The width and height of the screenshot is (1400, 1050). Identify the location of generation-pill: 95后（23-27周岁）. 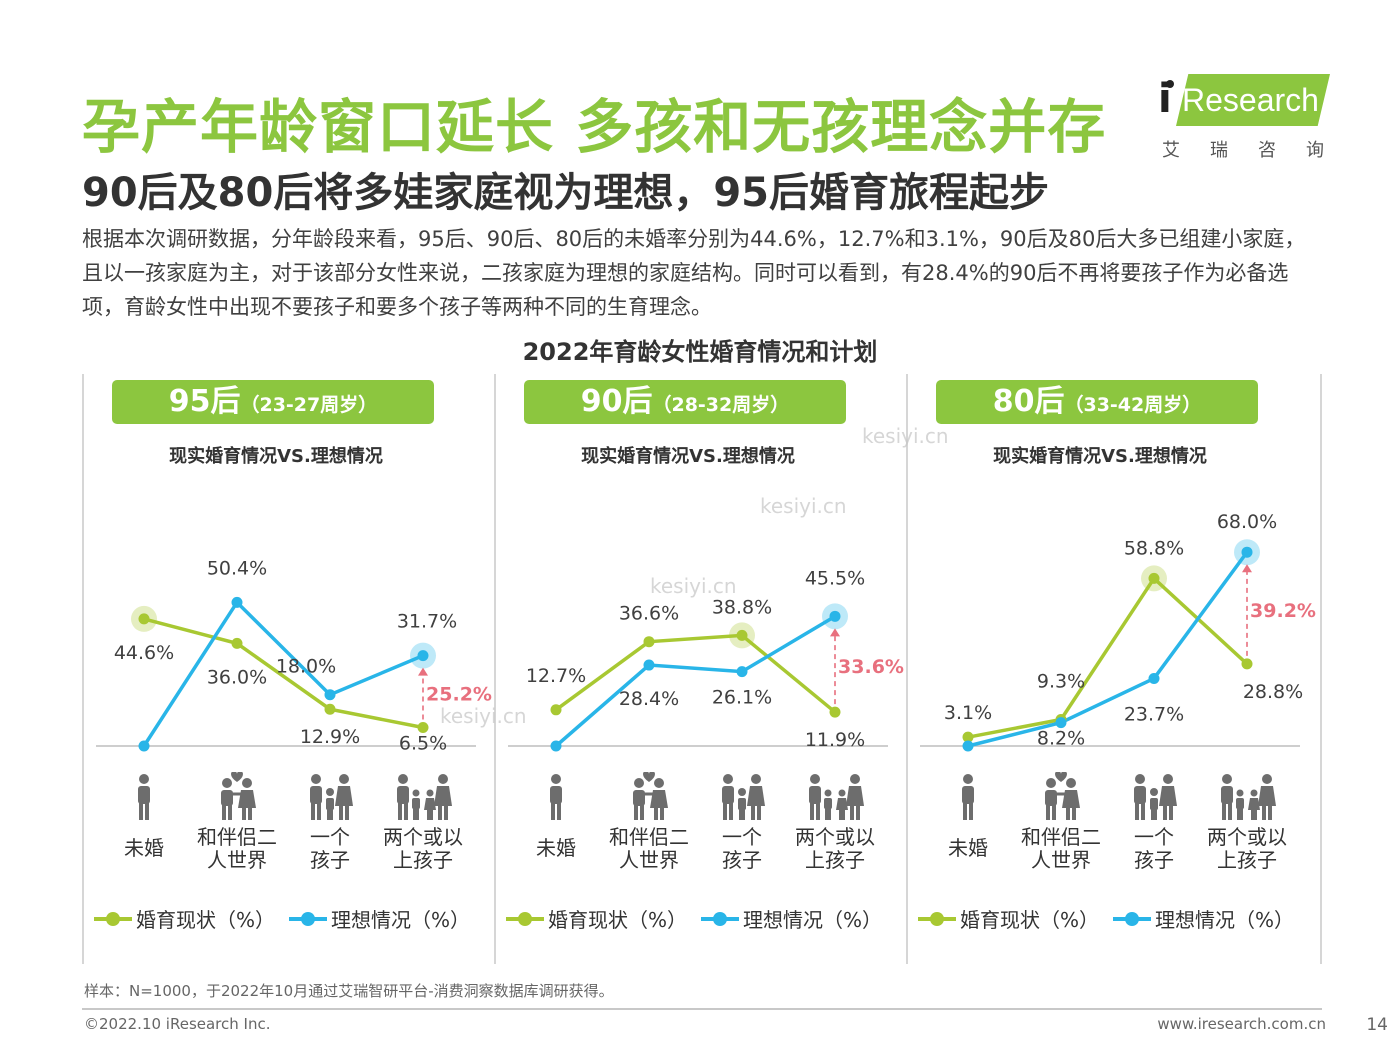
(273, 402).